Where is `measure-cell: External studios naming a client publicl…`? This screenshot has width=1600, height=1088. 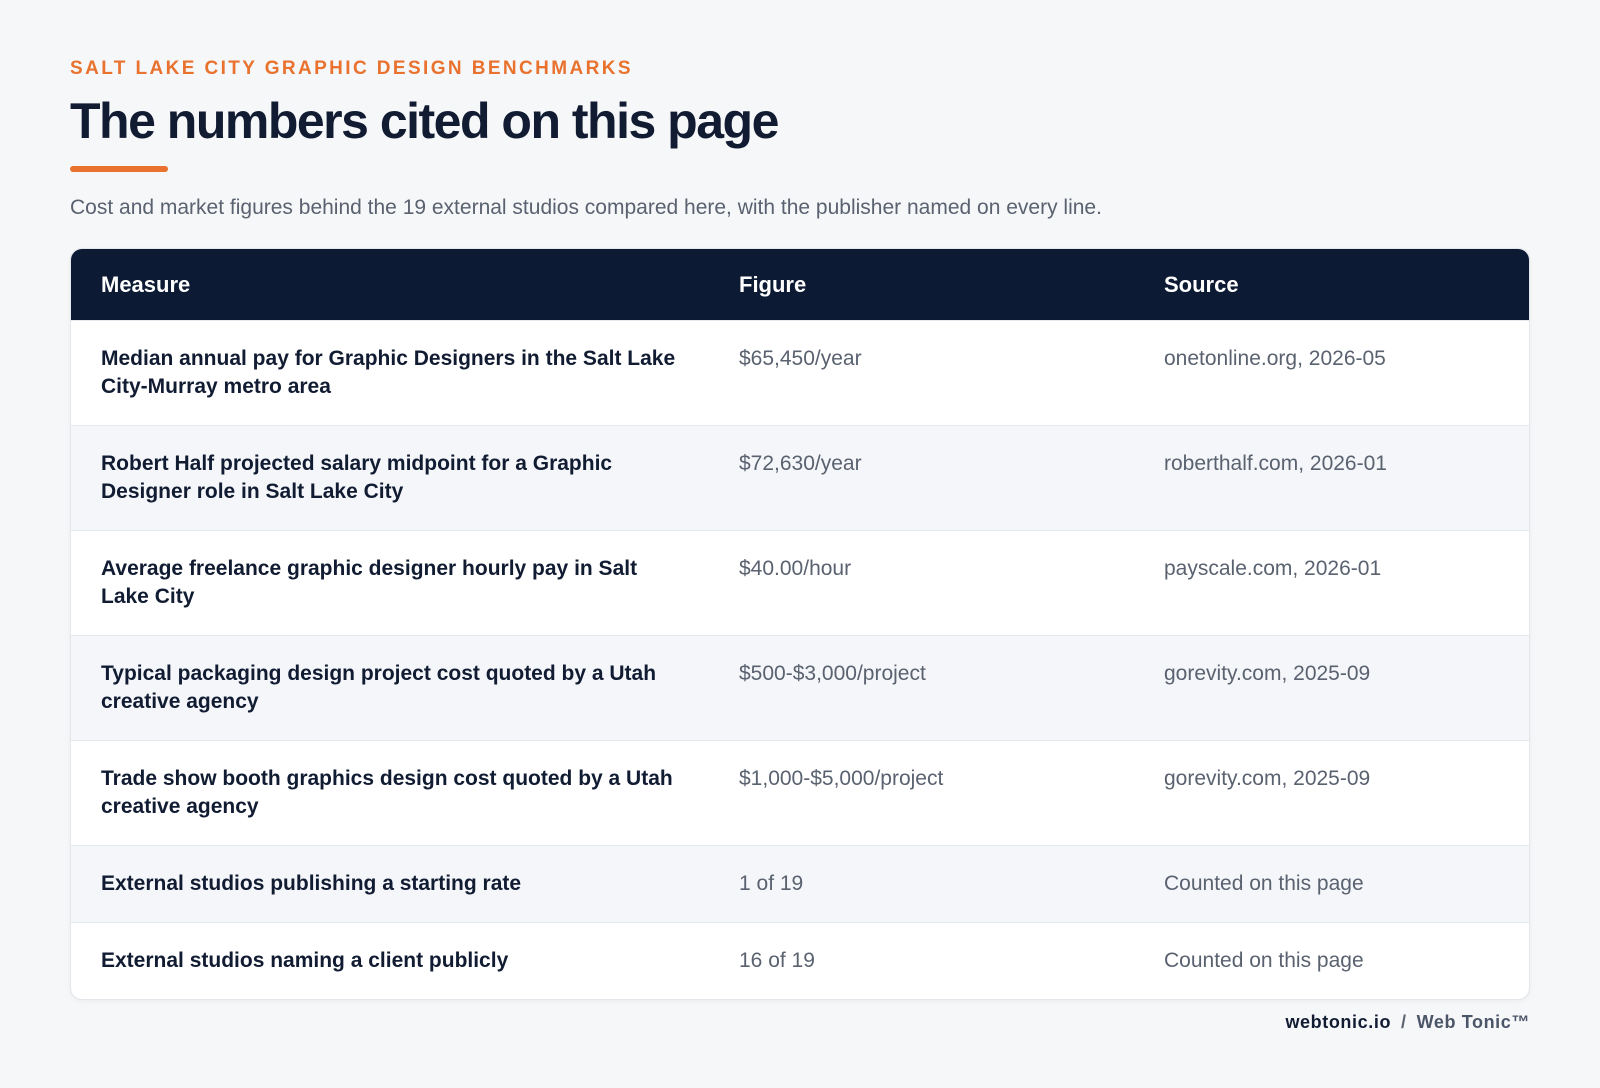
measure-cell: External studios naming a client publicl… is located at coordinates (305, 960).